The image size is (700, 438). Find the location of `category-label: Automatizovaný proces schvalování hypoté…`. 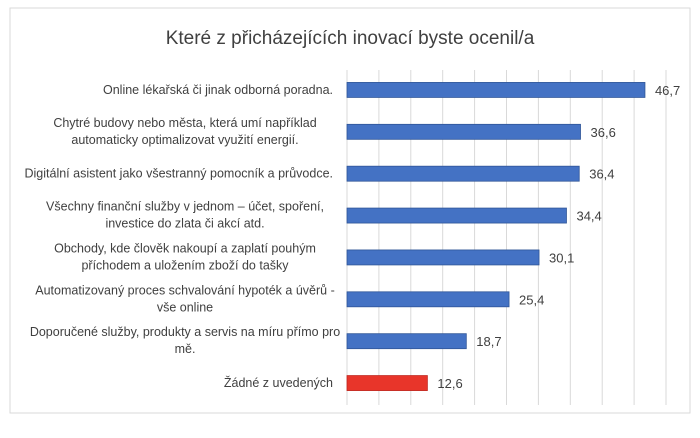

category-label: Automatizovaný proces schvalování hypoté… is located at coordinates (184, 290).